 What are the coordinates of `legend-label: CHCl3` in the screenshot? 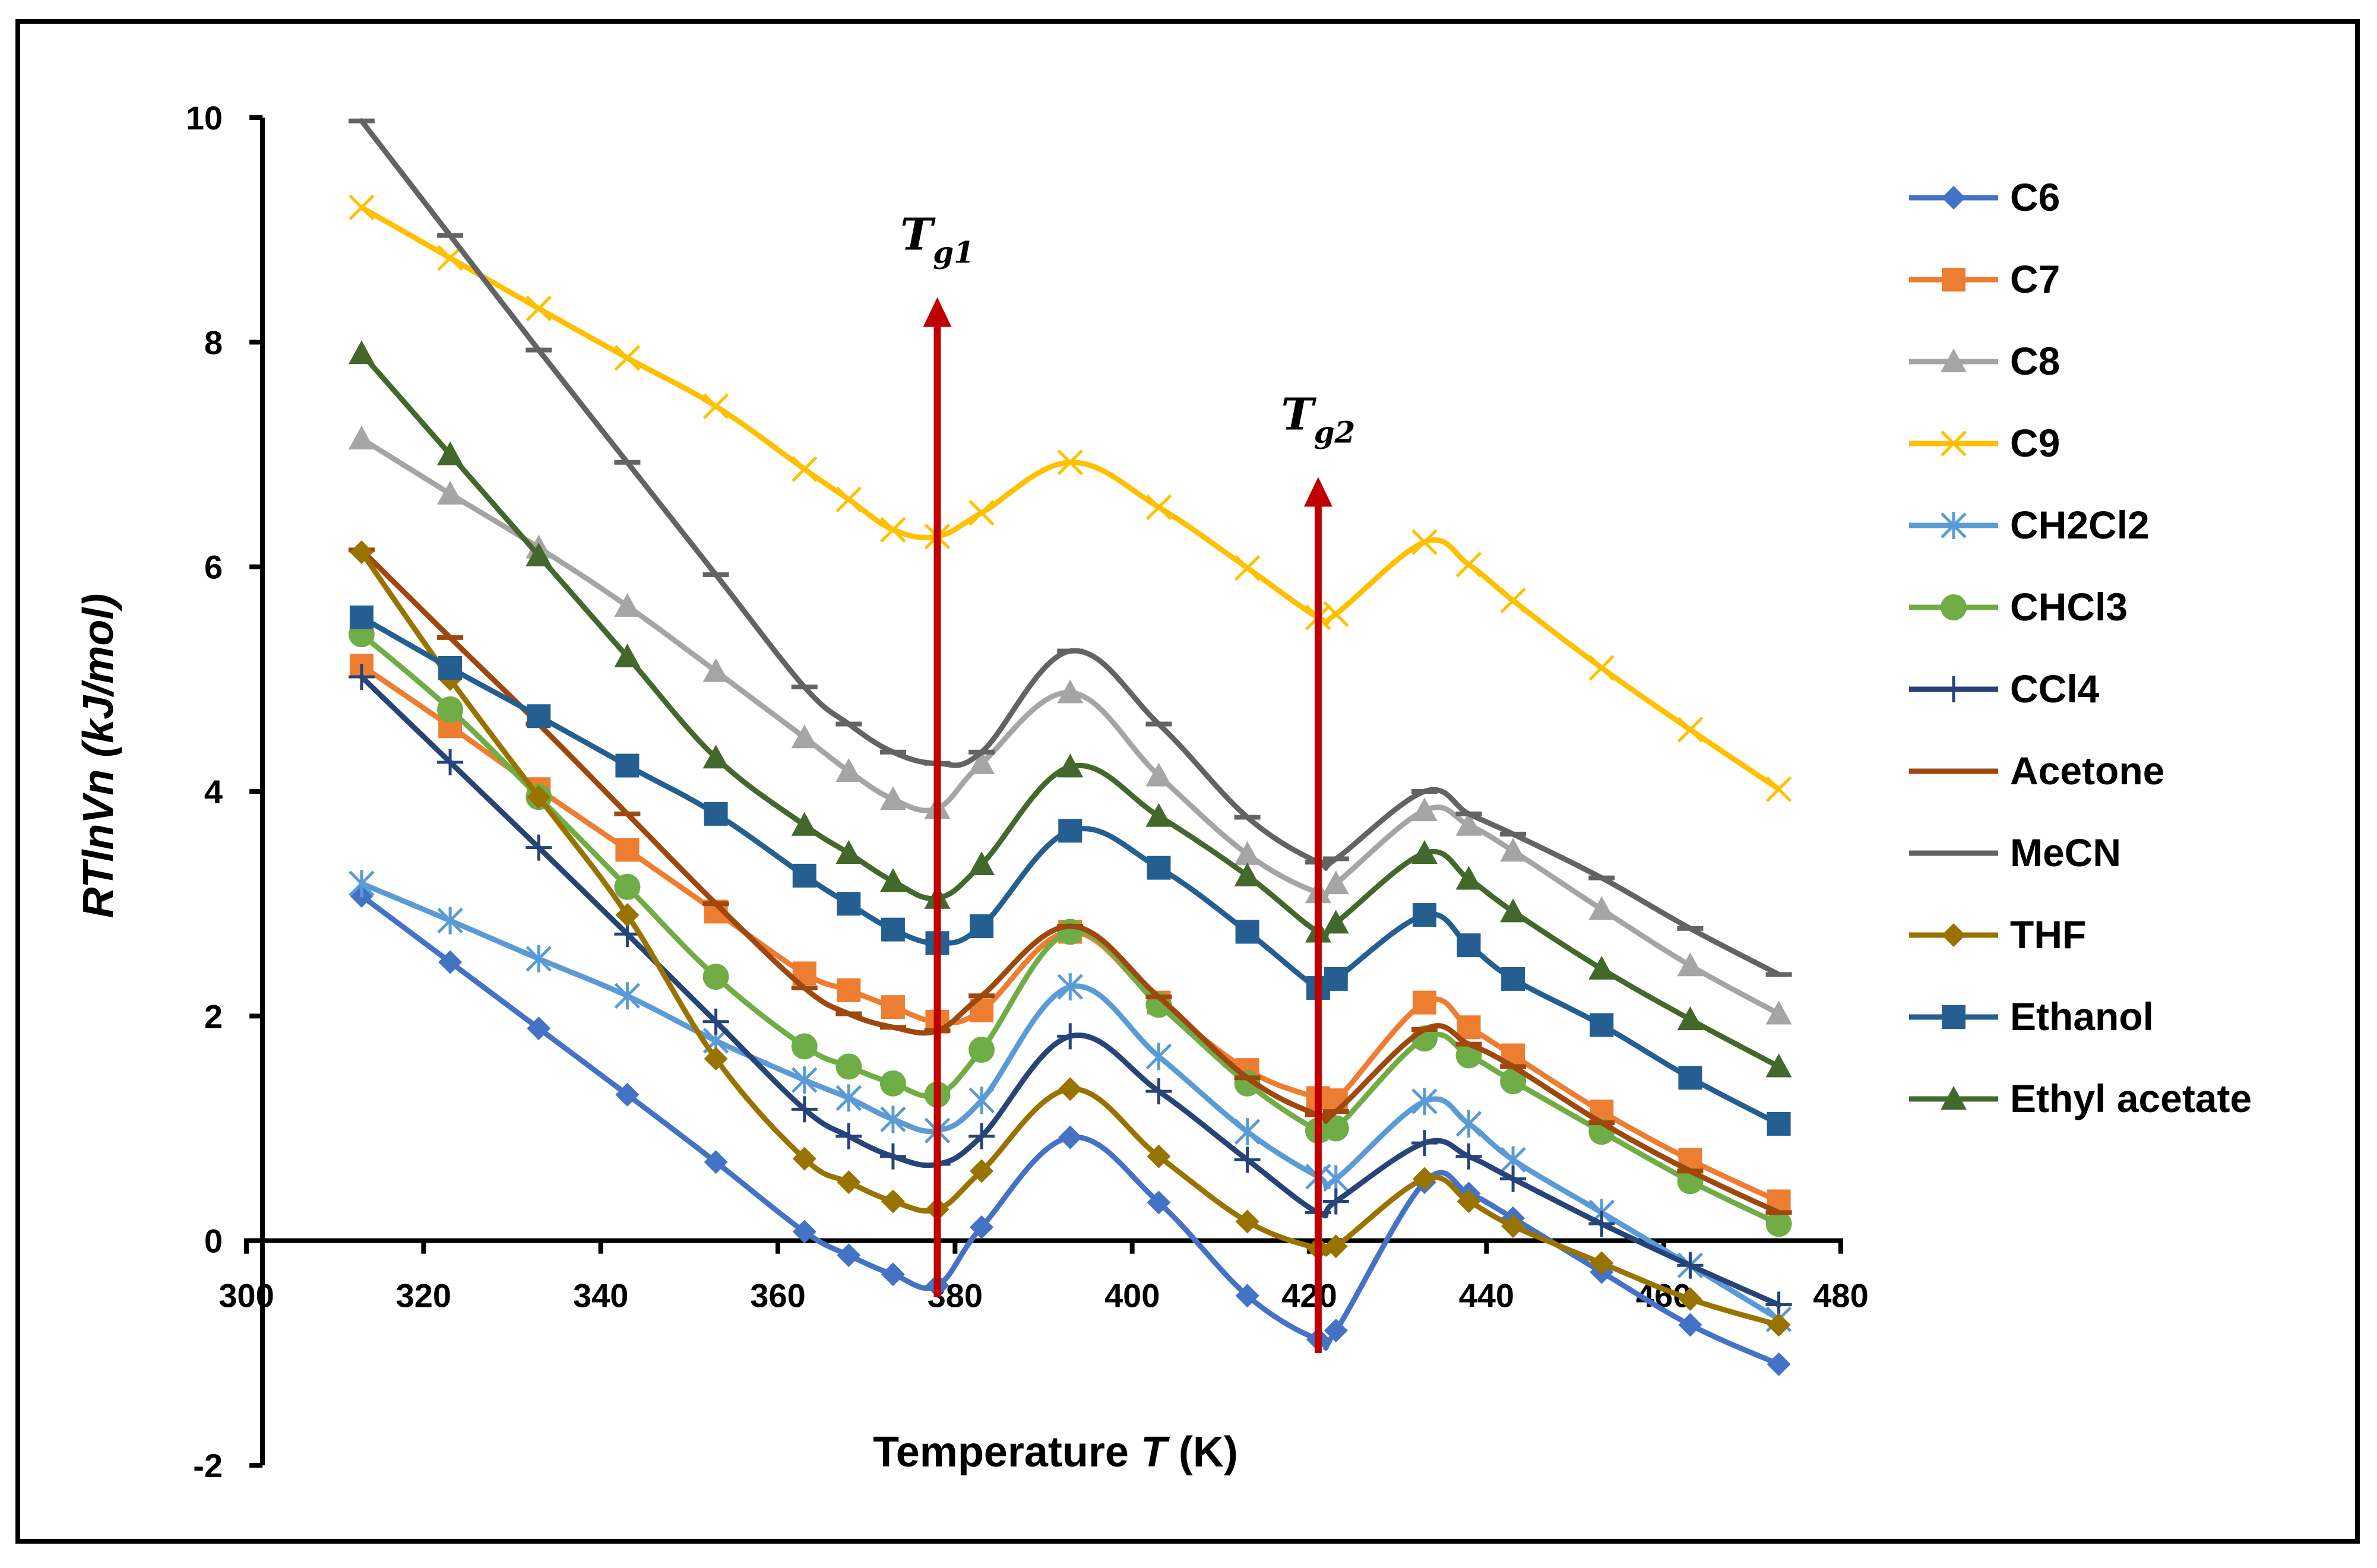 It's located at (2069, 607).